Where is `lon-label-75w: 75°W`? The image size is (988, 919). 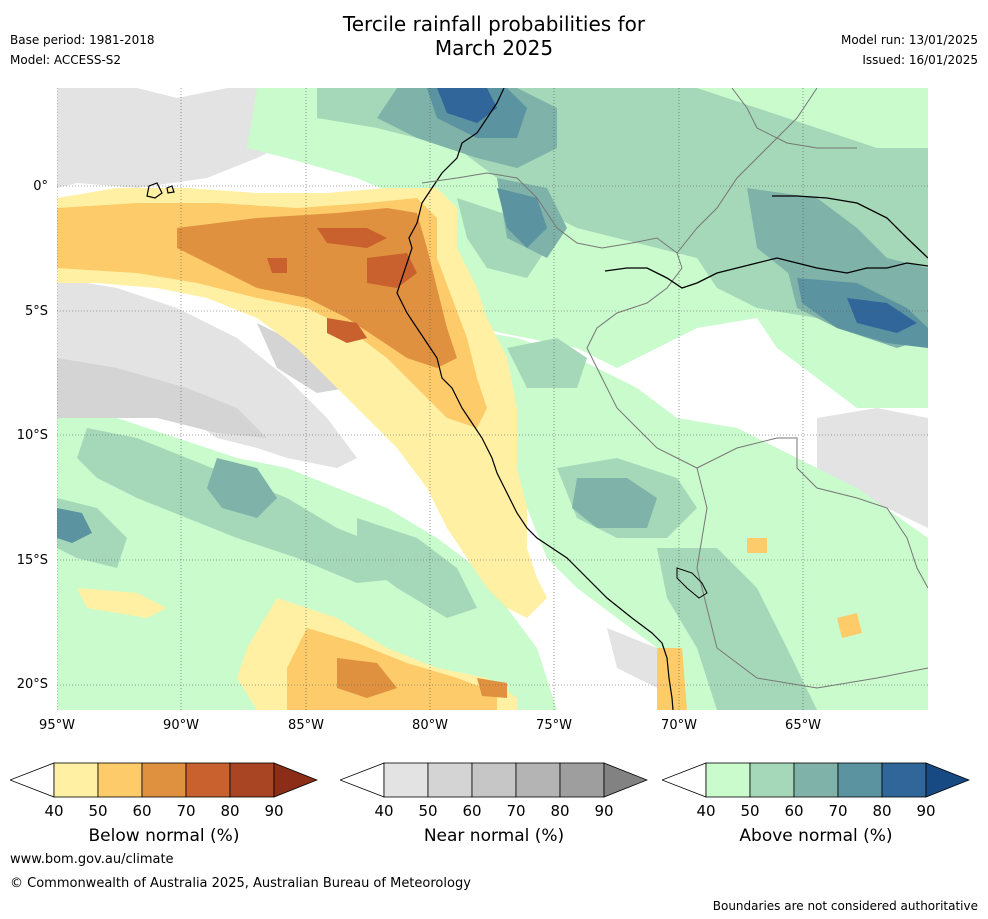
lon-label-75w: 75°W is located at coordinates (554, 725).